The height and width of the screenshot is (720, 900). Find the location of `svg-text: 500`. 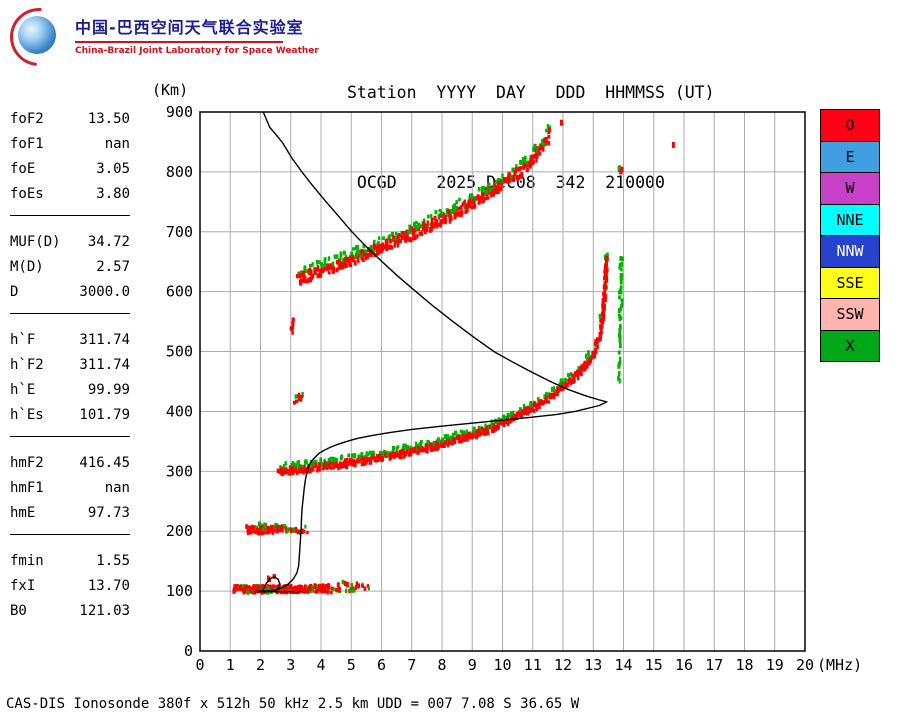

svg-text: 500 is located at coordinates (179, 352).